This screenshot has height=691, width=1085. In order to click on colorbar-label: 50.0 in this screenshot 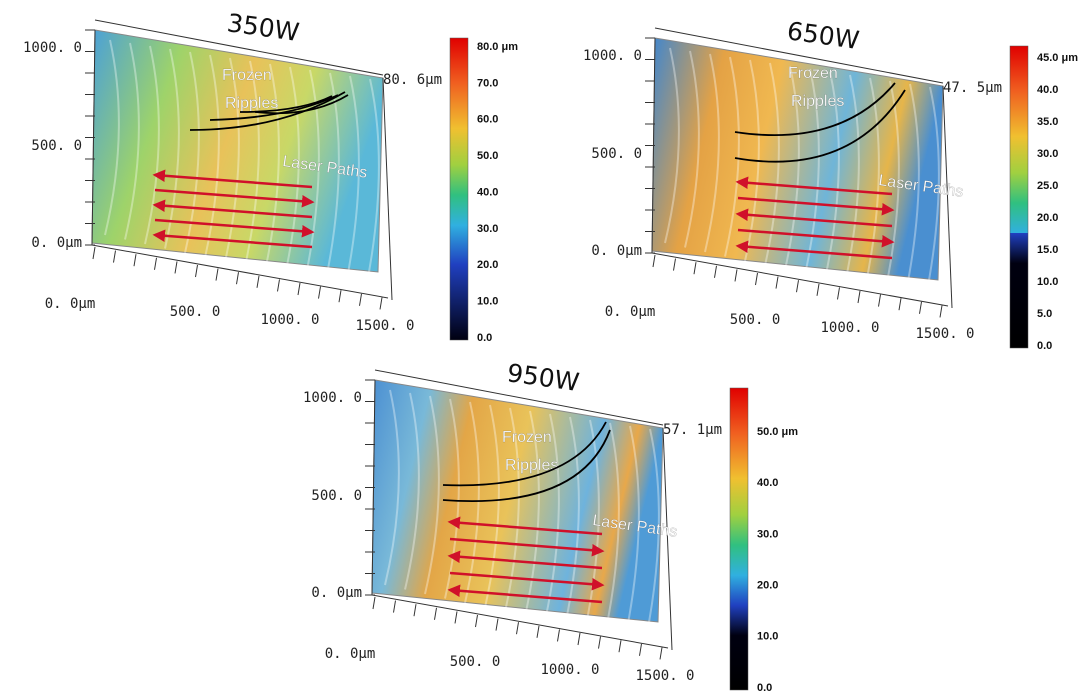, I will do `click(487, 156)`.